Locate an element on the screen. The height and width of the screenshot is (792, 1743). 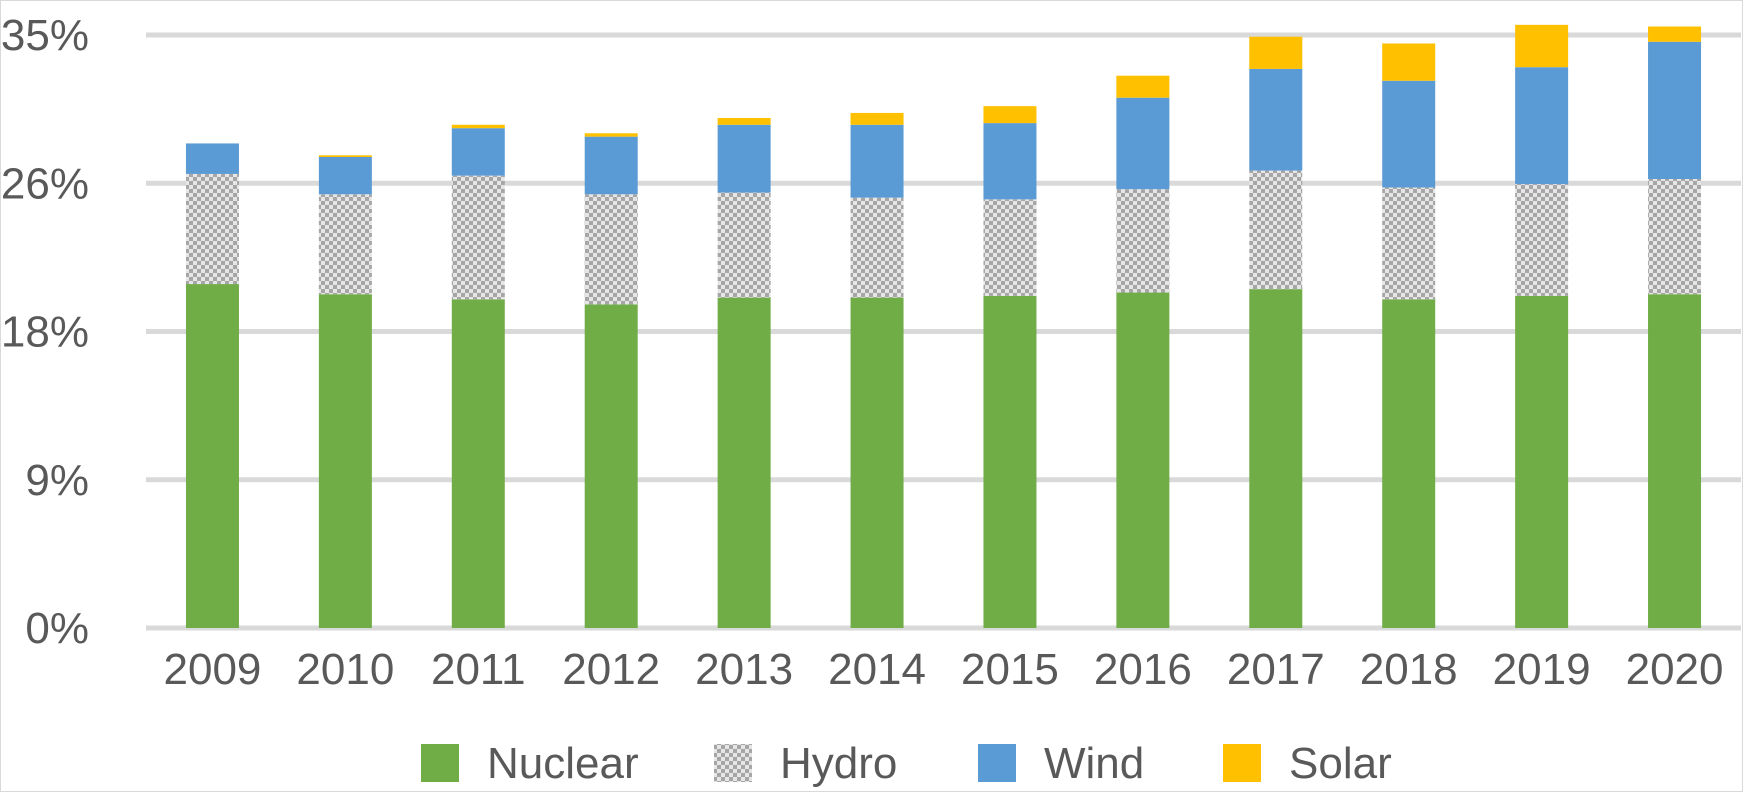
bar-wind-2015 is located at coordinates (1010, 161).